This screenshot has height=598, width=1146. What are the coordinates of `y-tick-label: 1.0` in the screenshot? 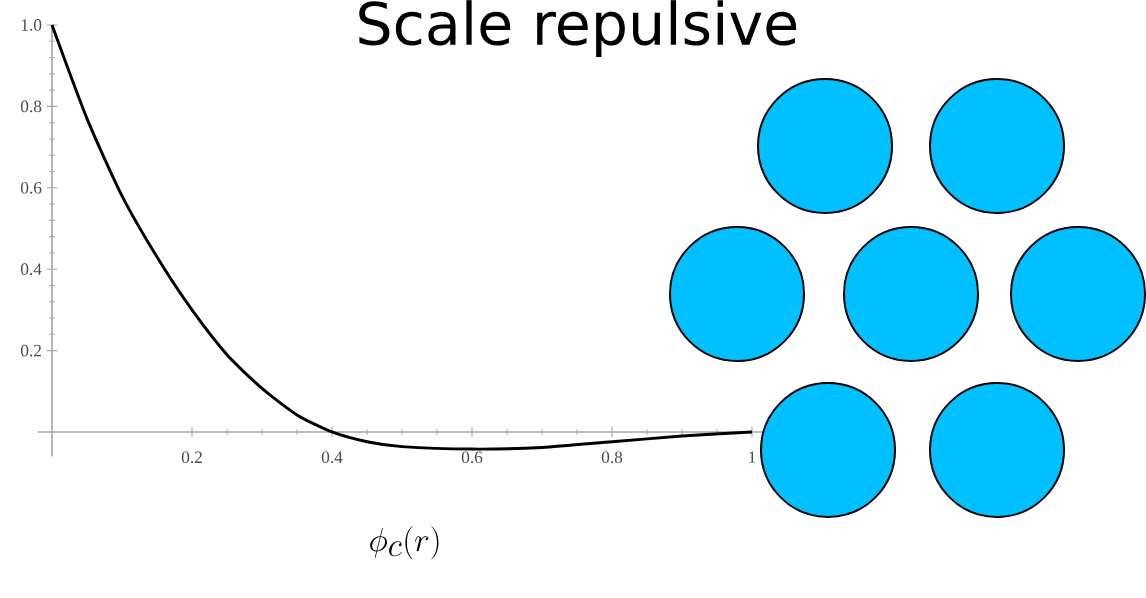 It's located at (31, 25).